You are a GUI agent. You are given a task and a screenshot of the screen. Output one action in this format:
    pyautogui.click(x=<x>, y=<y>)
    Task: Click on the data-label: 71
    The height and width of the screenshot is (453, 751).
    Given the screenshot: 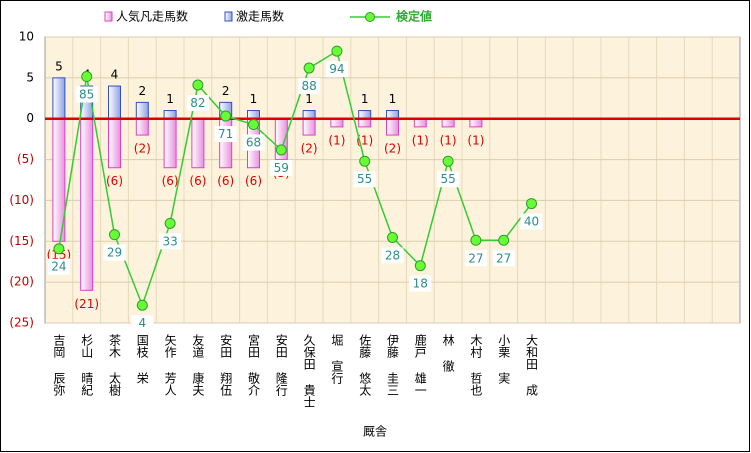 What is the action you would take?
    pyautogui.click(x=225, y=134)
    